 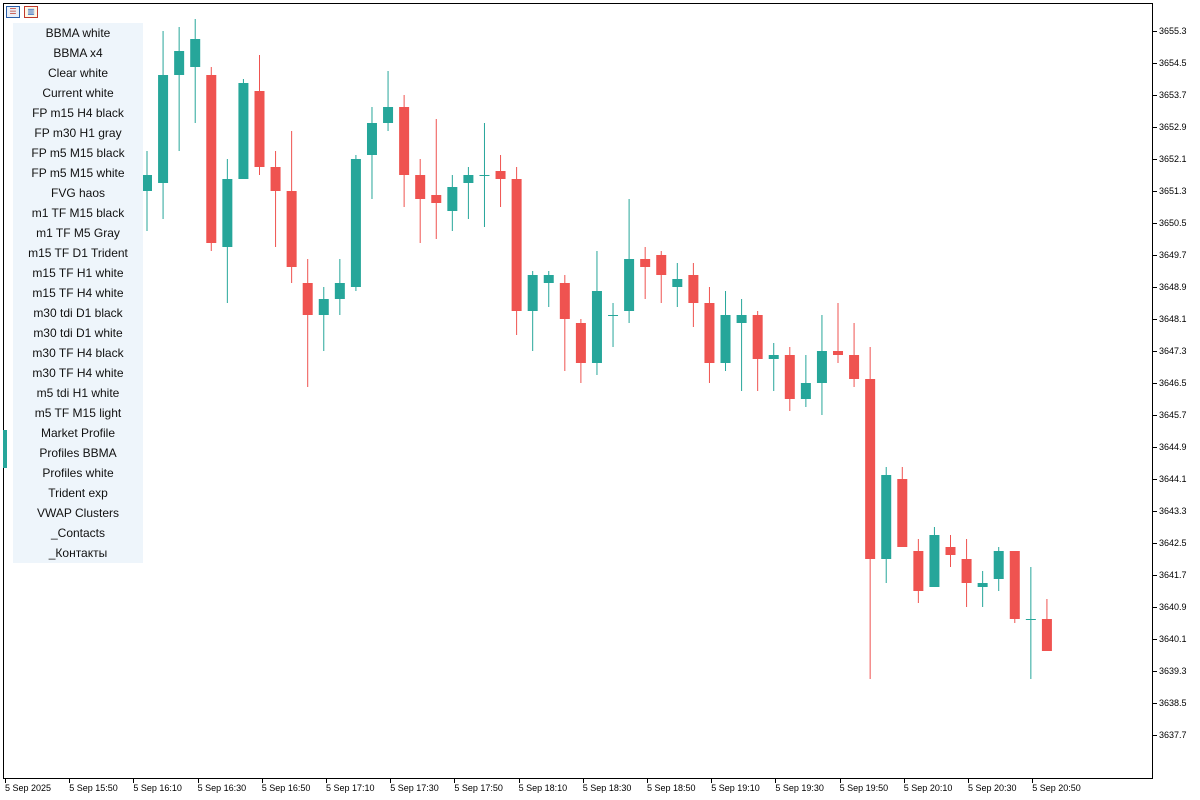 I want to click on chart-icon: ▥, so click(x=31, y=12).